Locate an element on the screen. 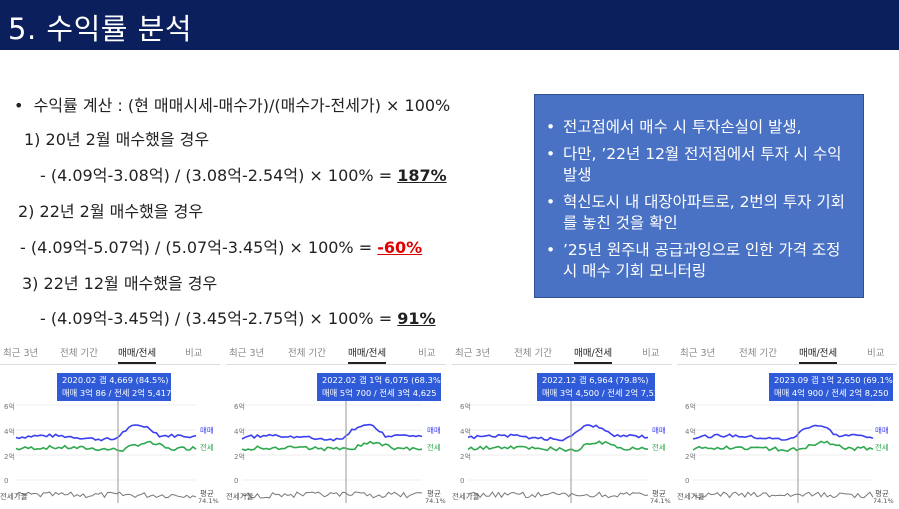  note-item: 전고점에서 매수 시 투자손실이 발생, is located at coordinates (699, 127).